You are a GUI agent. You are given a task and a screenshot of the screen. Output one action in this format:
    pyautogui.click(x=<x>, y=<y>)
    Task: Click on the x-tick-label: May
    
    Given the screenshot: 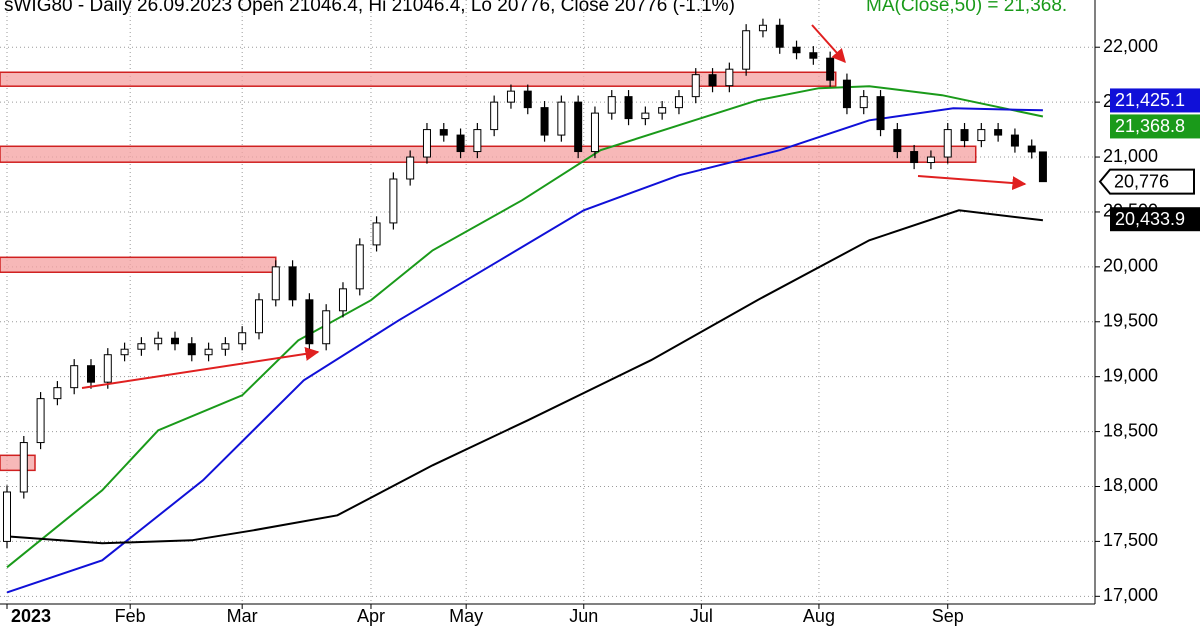 What is the action you would take?
    pyautogui.click(x=466, y=616)
    